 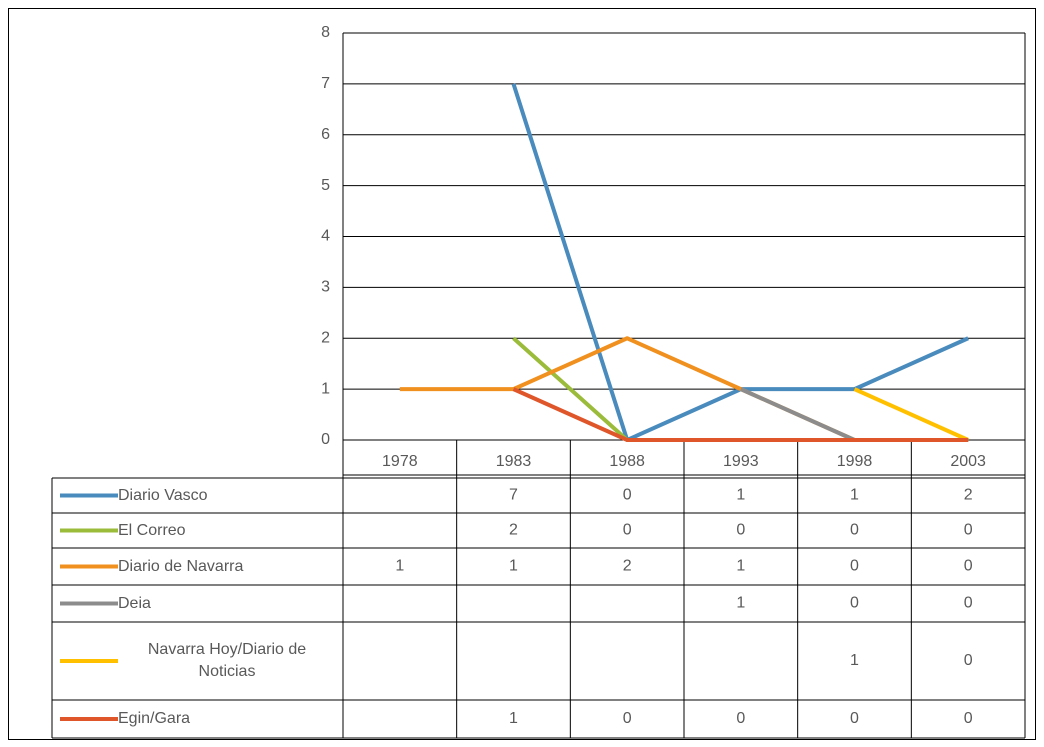 What do you see at coordinates (325, 439) in the screenshot?
I see `y-tick-label: 0` at bounding box center [325, 439].